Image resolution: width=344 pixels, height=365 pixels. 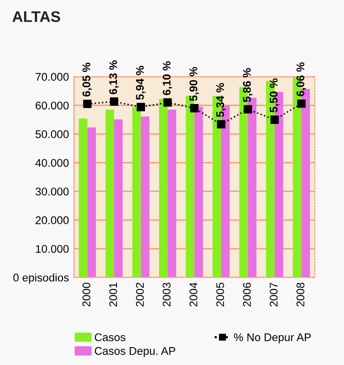 What do you see at coordinates (114, 77) in the screenshot?
I see `data-label: 6,13 %` at bounding box center [114, 77].